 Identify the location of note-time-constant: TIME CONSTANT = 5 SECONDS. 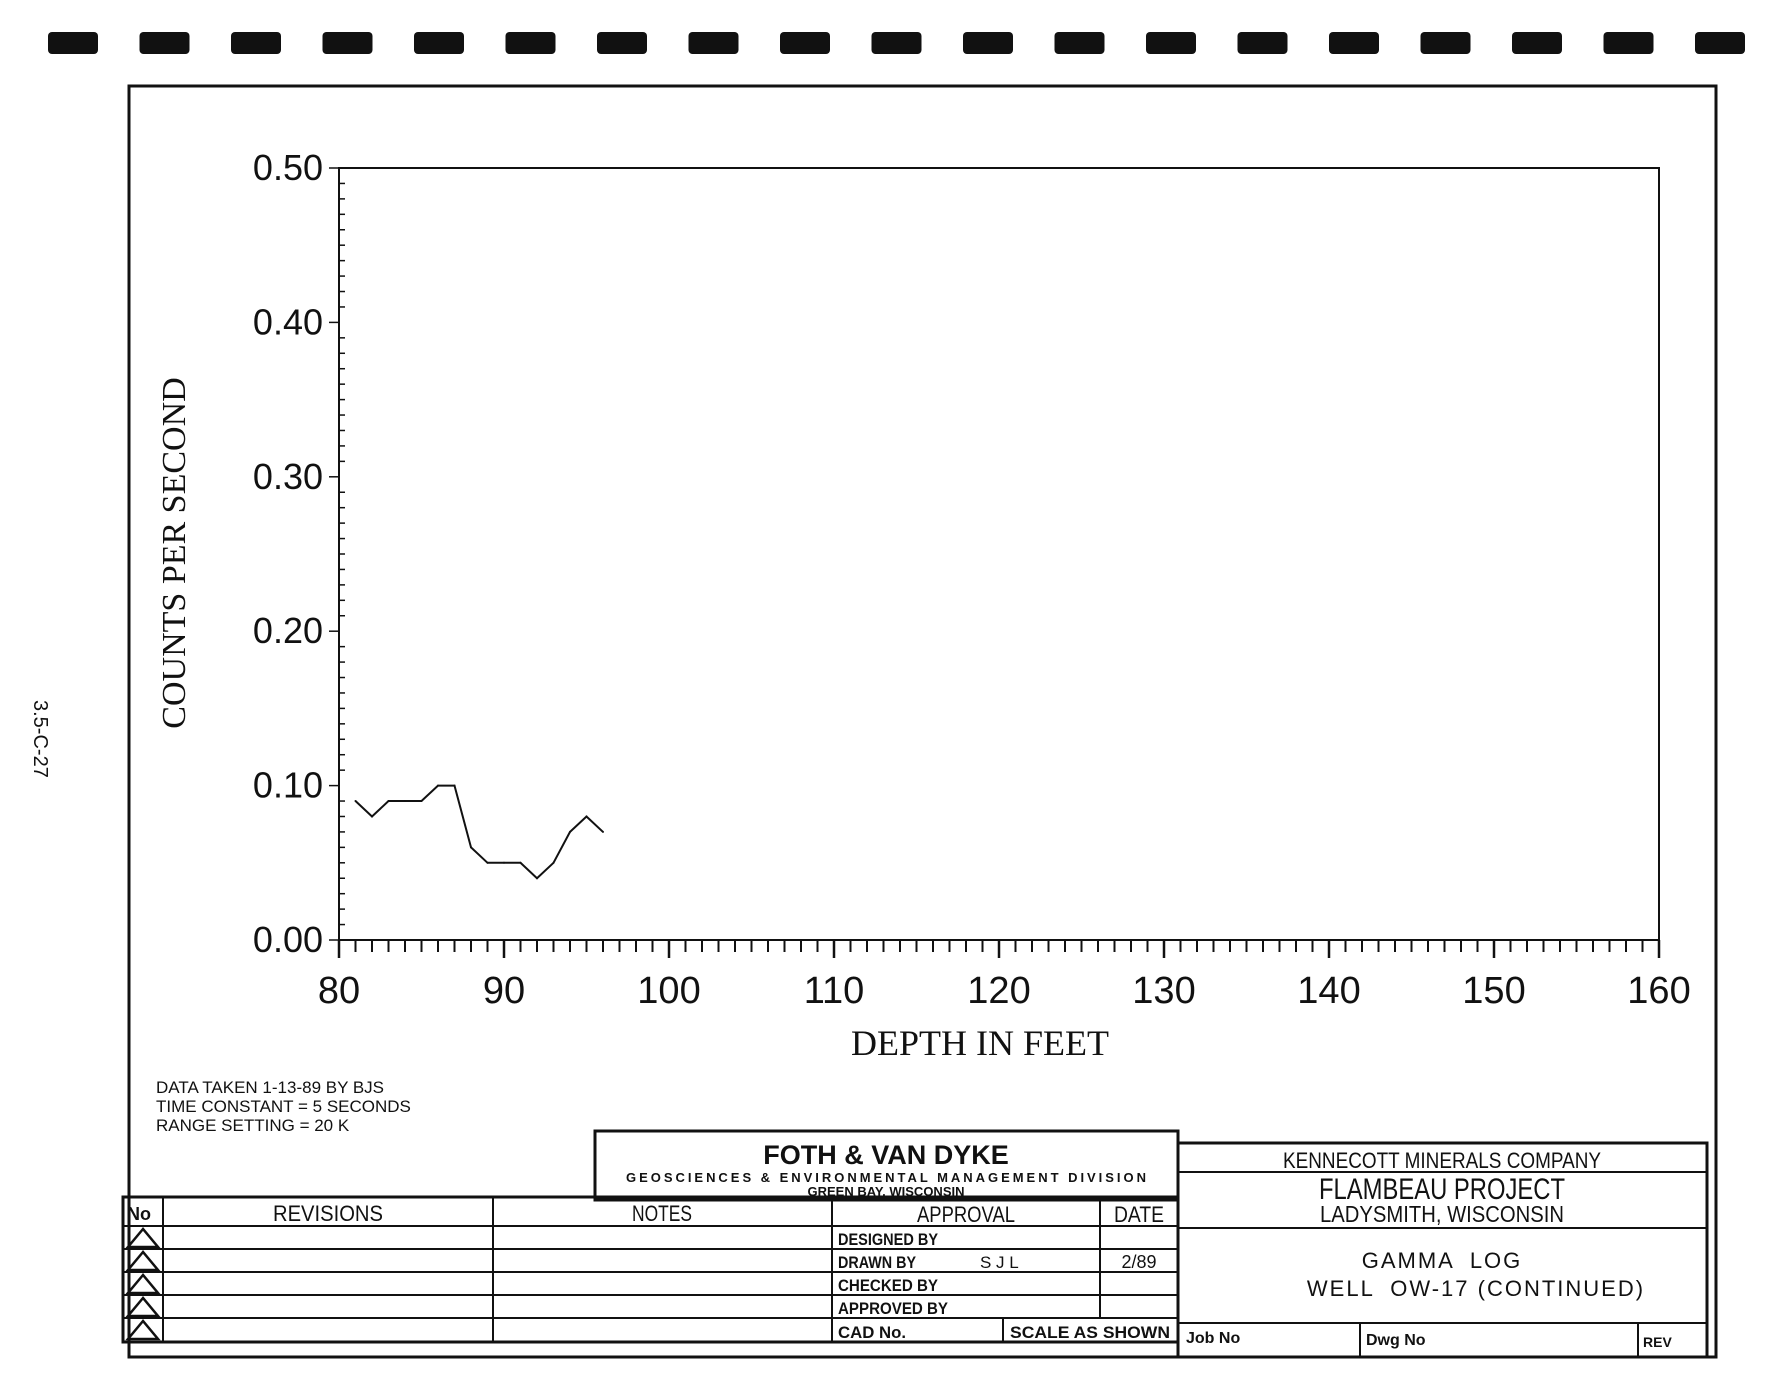
(283, 1106).